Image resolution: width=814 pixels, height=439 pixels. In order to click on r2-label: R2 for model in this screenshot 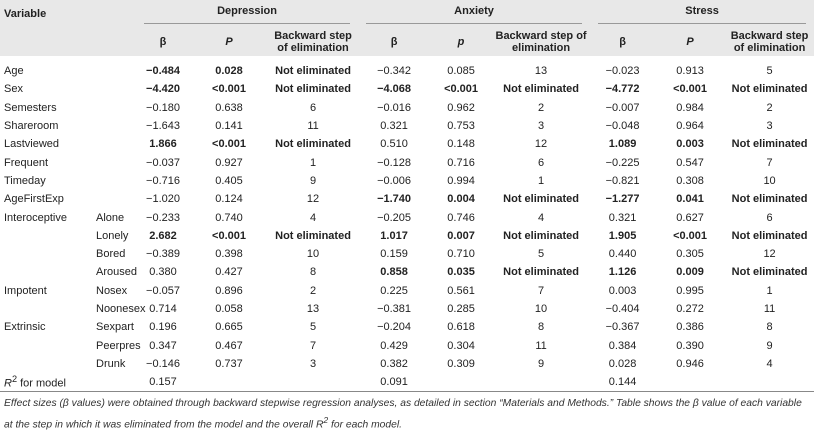, I will do `click(68, 383)`.